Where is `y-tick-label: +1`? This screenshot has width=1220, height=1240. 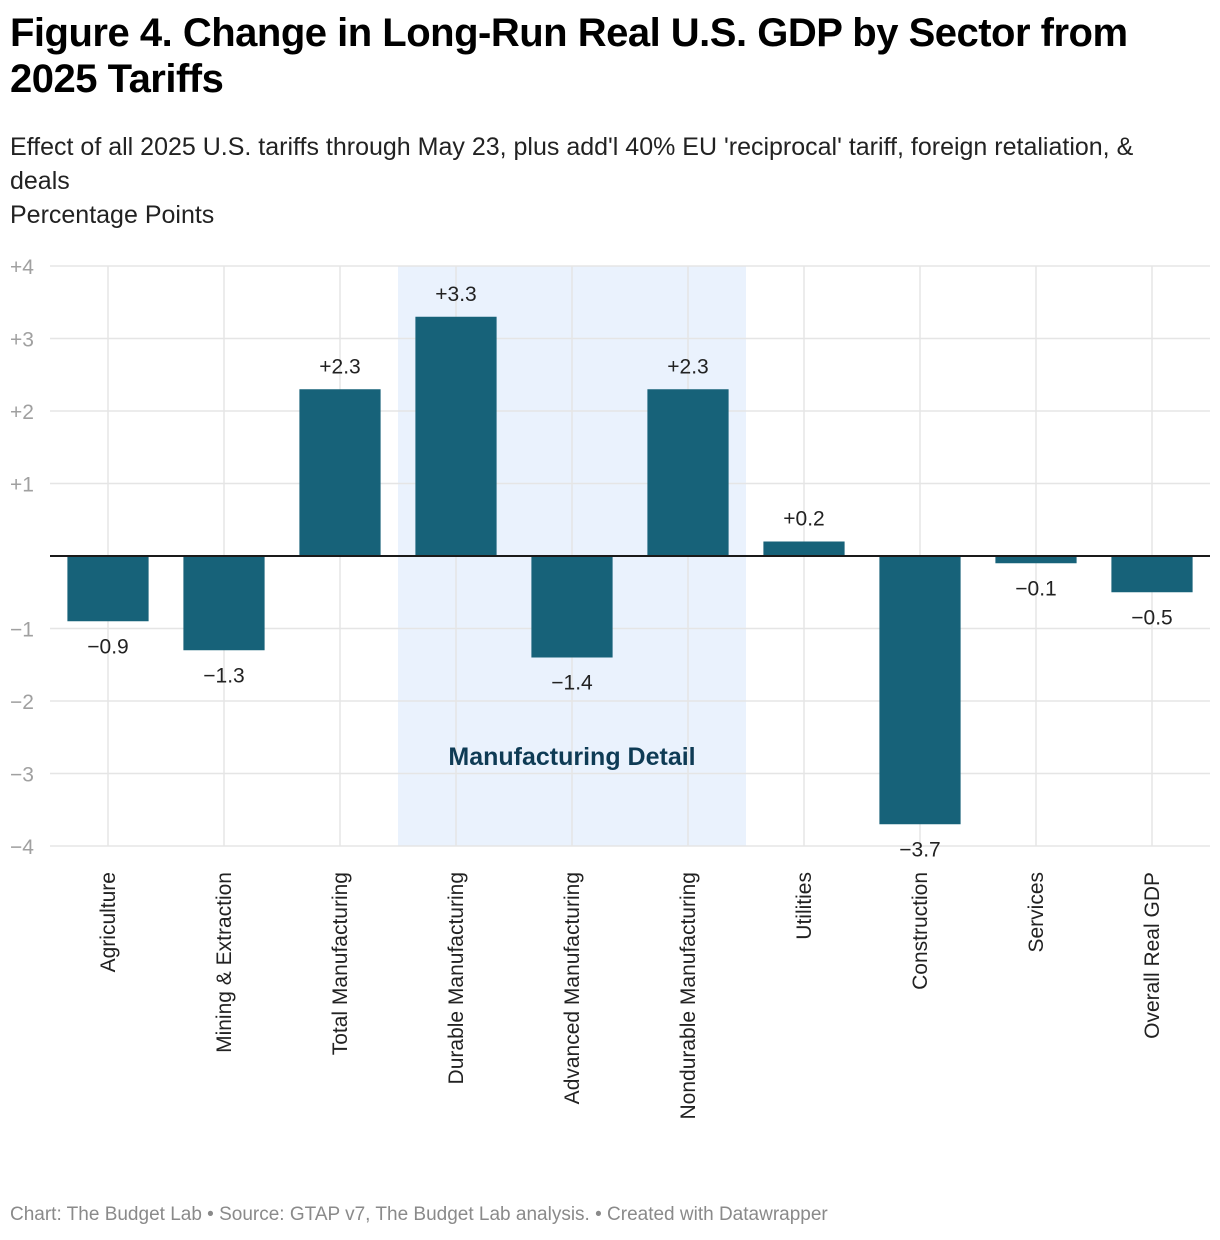 y-tick-label: +1 is located at coordinates (22, 485).